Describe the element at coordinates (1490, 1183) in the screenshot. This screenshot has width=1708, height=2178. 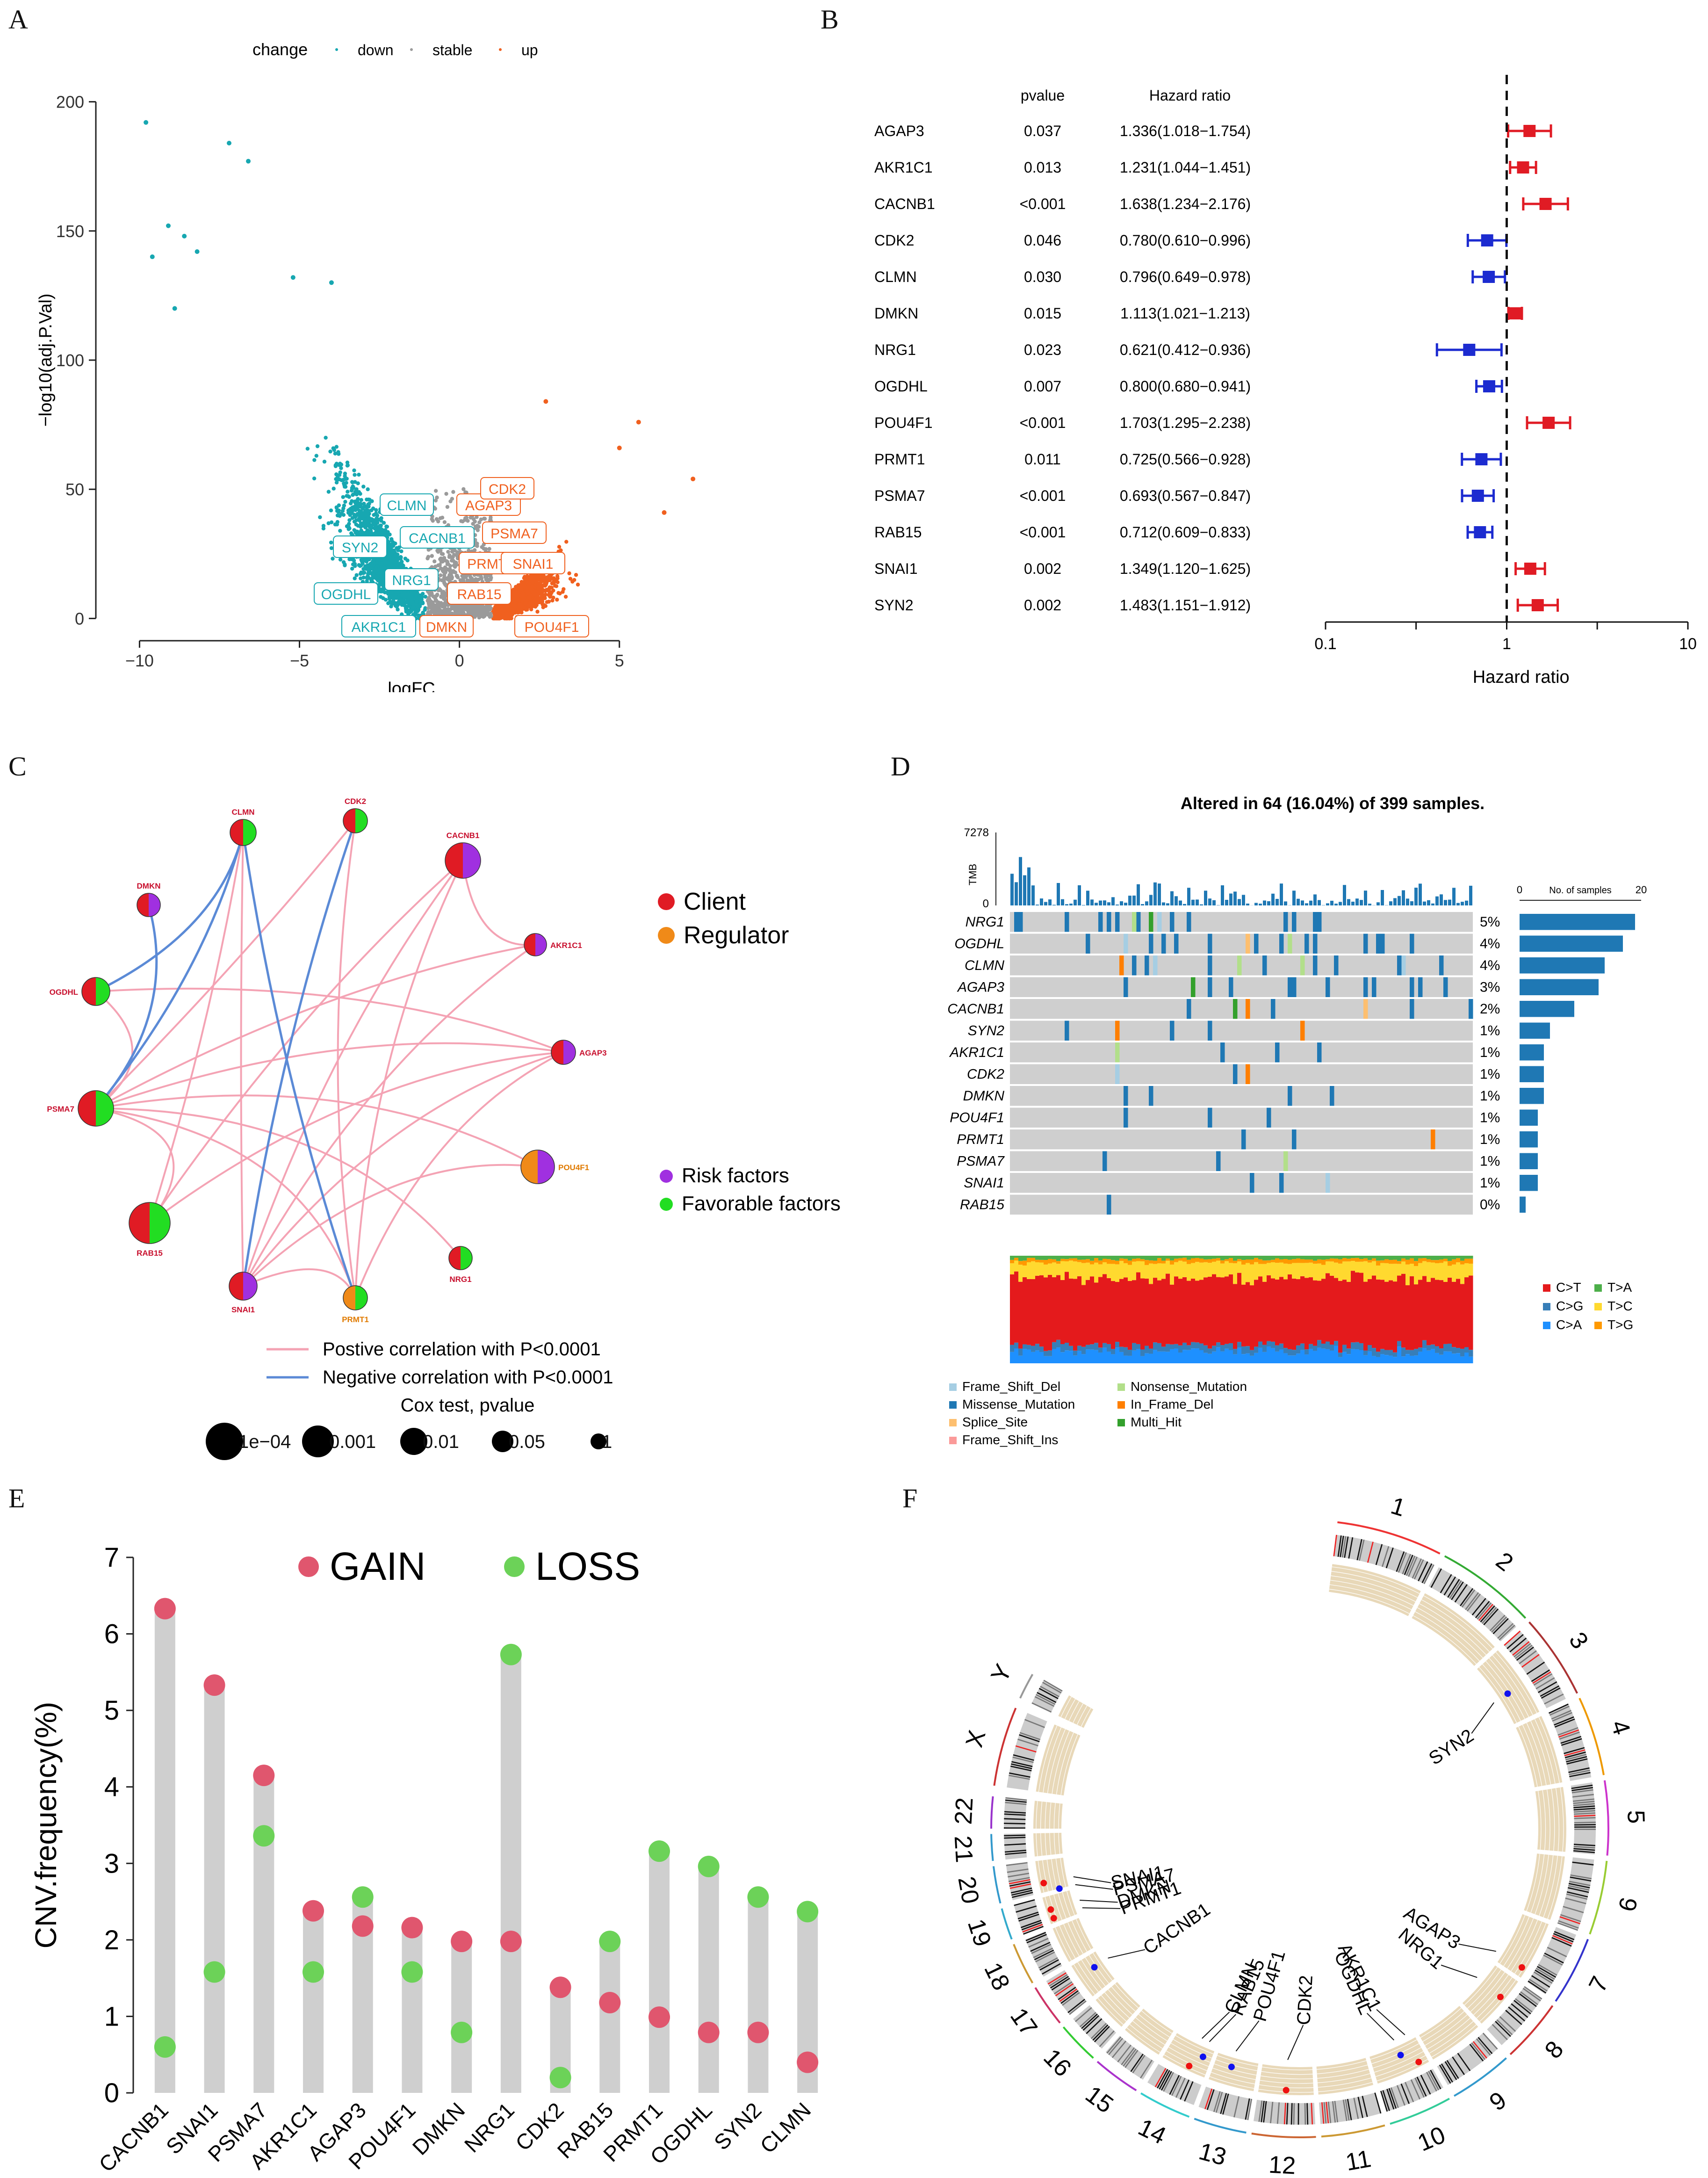
I see `gene-pct: 1%` at that location.